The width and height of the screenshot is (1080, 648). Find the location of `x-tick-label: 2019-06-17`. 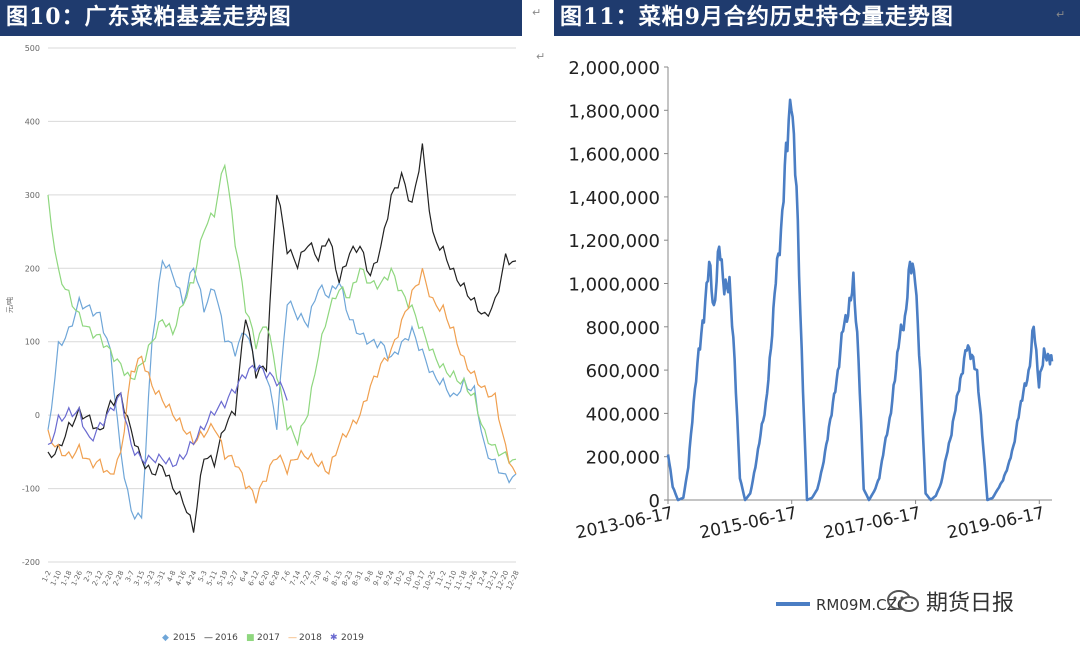

x-tick-label: 2019-06-17 is located at coordinates (996, 523).